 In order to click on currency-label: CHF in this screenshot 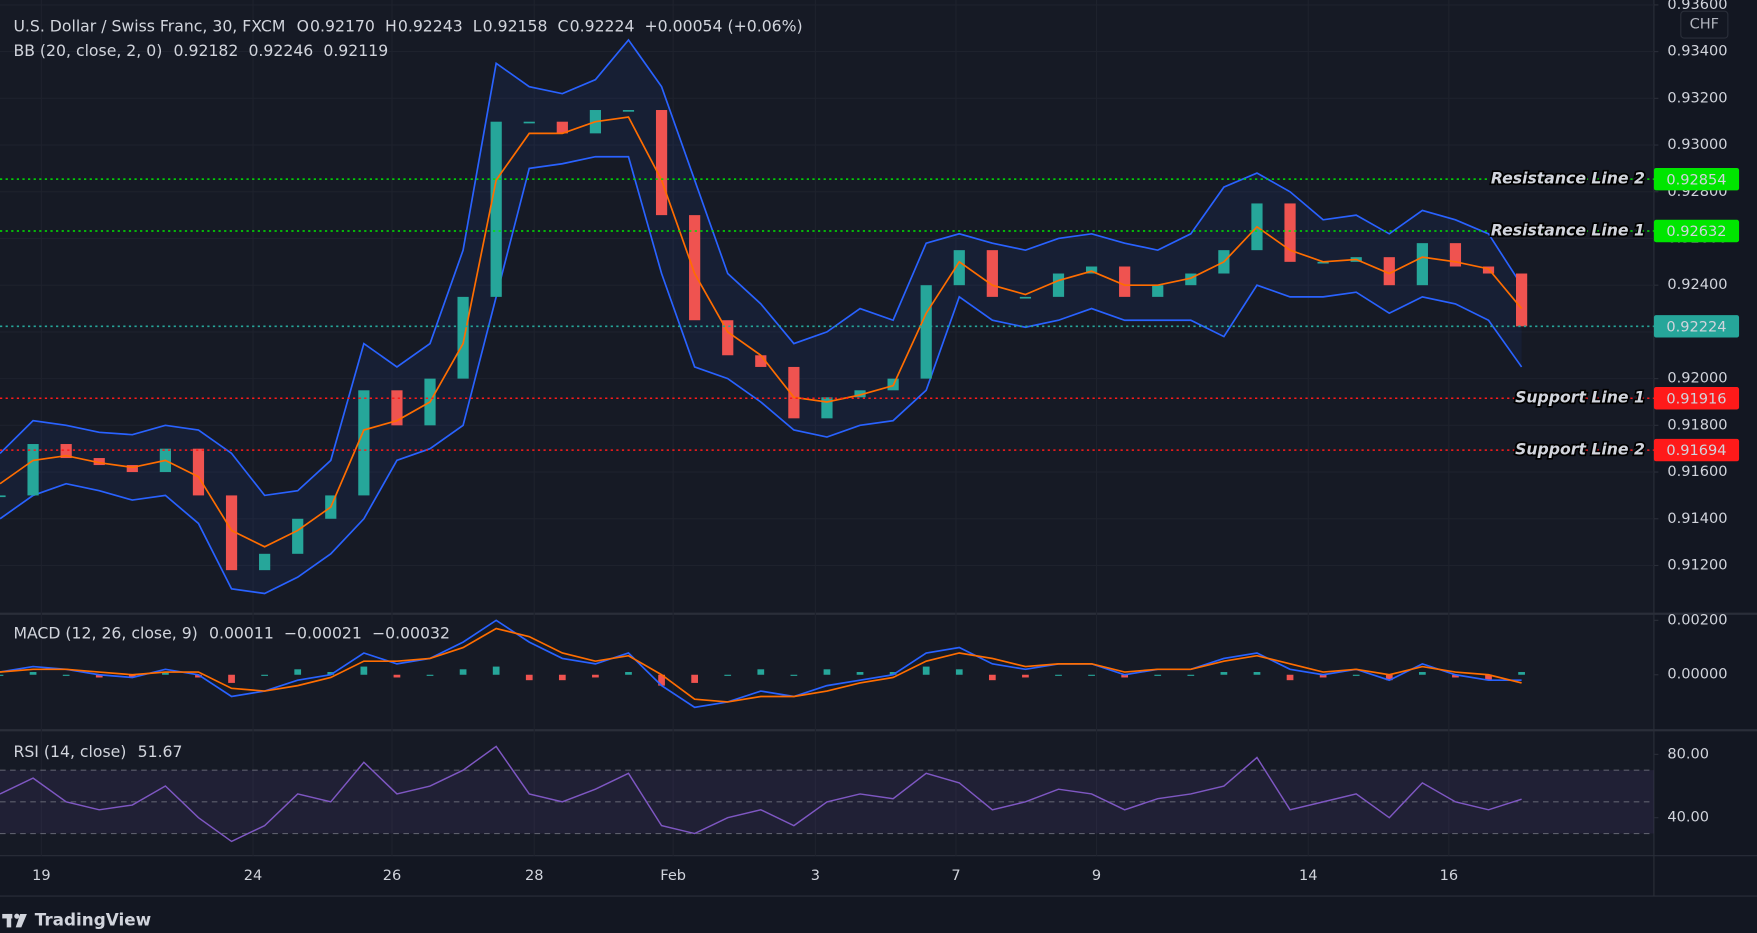, I will do `click(1704, 24)`.